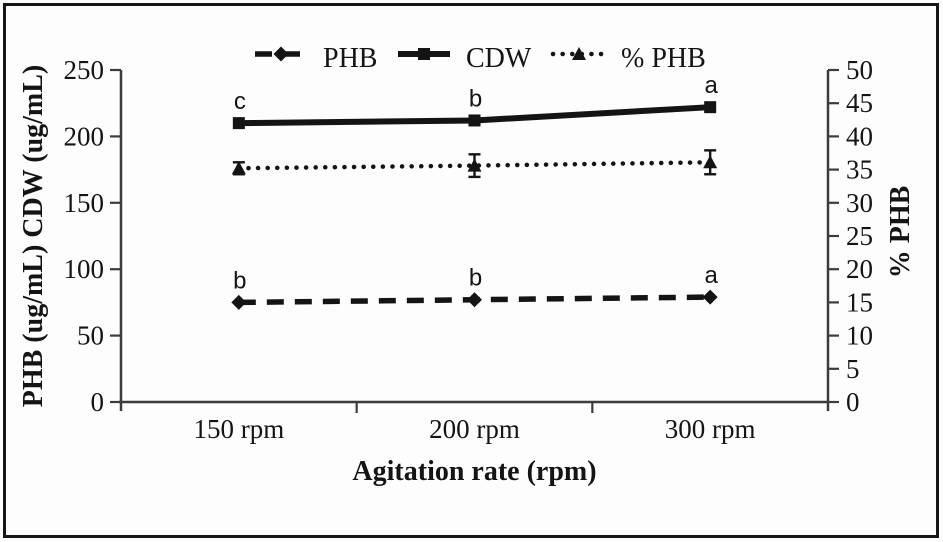 This screenshot has height=542, width=943. What do you see at coordinates (33, 236) in the screenshot?
I see `left-y-axis-title: PHB (ug/mL) CDW (ug/mL)` at bounding box center [33, 236].